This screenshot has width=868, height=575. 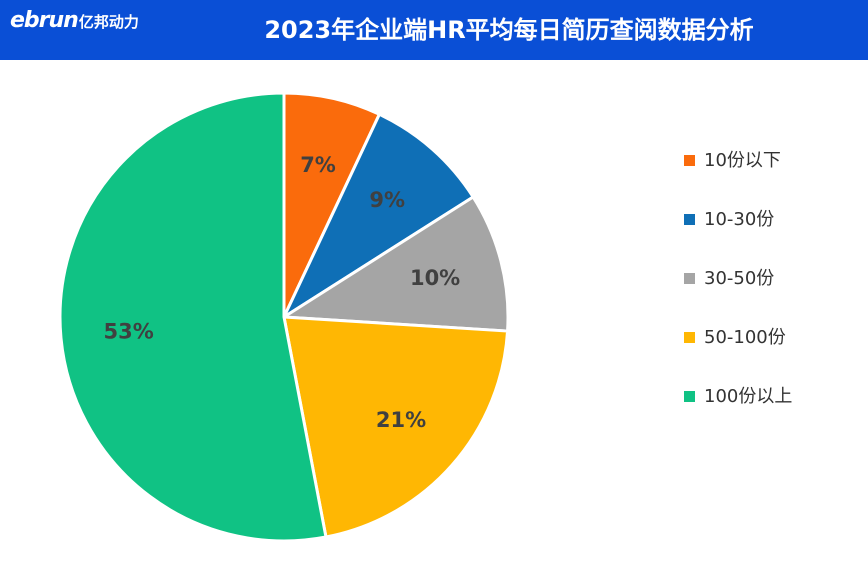 I want to click on legend-label: 10份以下, so click(x=742, y=160).